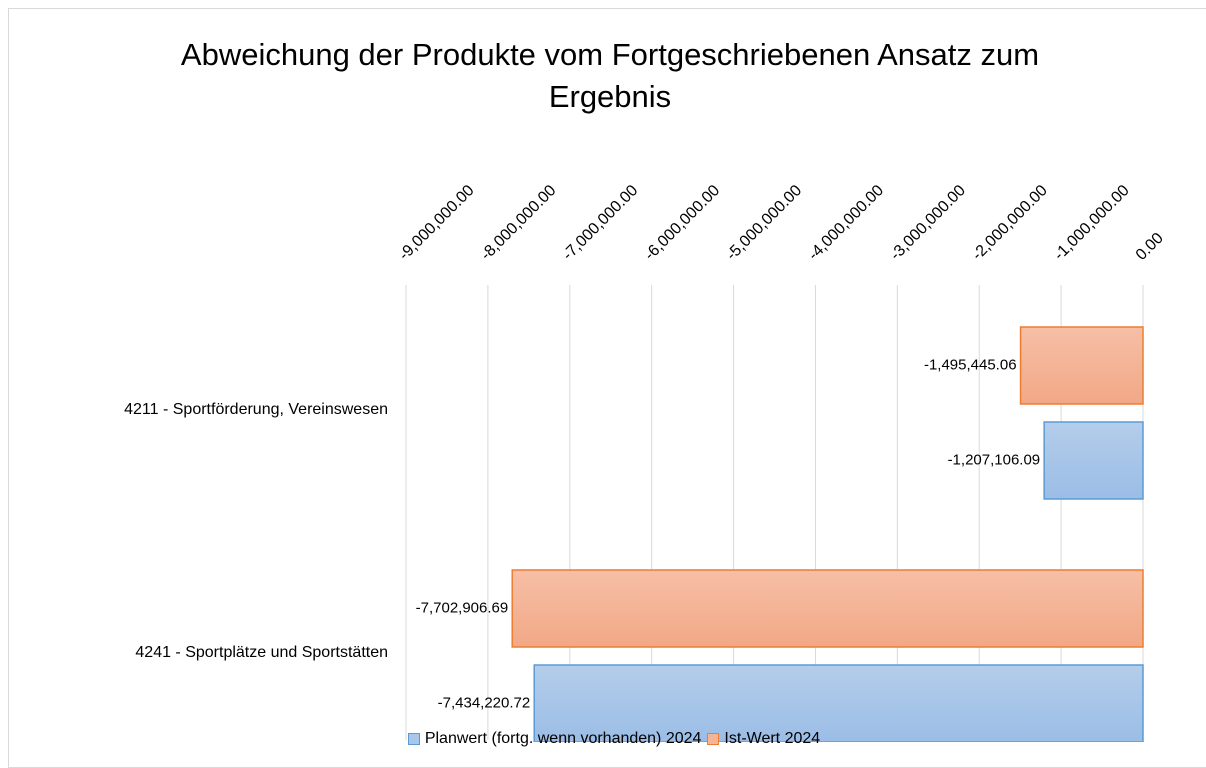 The image size is (1206, 768). What do you see at coordinates (846, 223) in the screenshot?
I see `x-tick-label: -4,000,000.00` at bounding box center [846, 223].